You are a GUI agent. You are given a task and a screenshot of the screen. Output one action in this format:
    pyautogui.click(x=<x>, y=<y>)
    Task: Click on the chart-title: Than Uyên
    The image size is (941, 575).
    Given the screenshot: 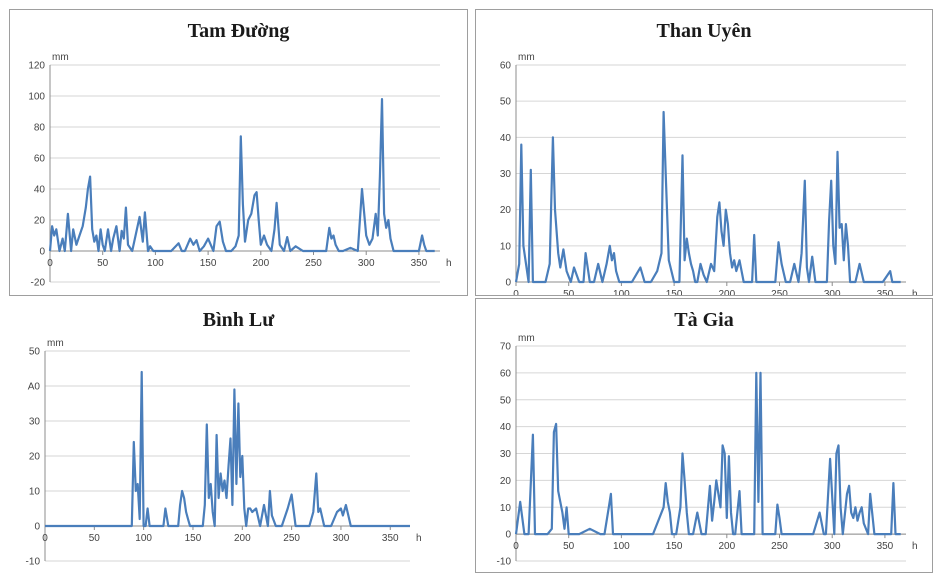 What is the action you would take?
    pyautogui.click(x=704, y=31)
    